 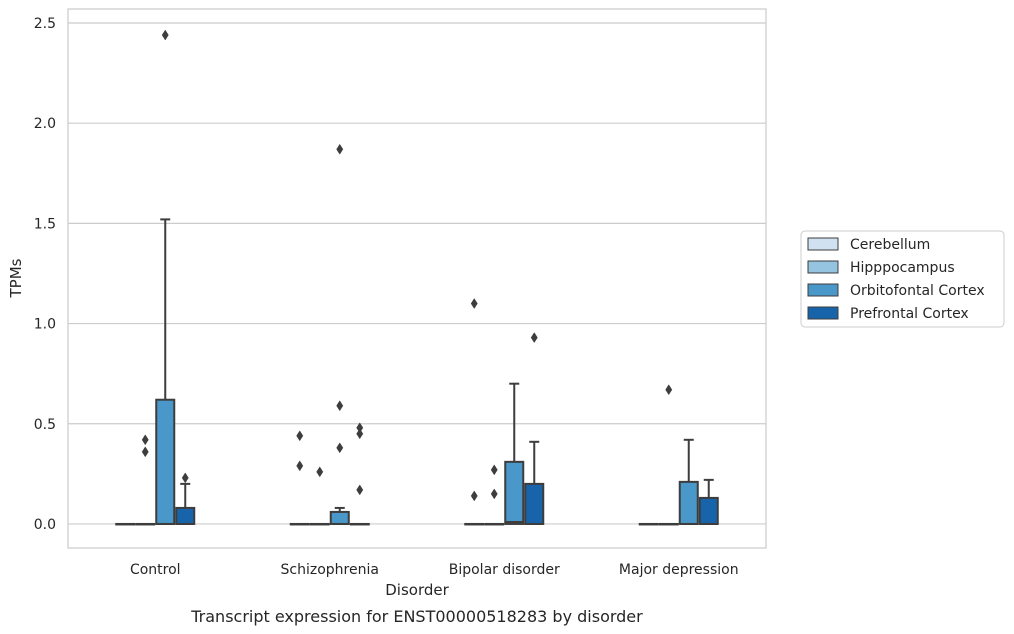 What do you see at coordinates (909, 314) in the screenshot?
I see `legend-label: Prefrontal Cortex` at bounding box center [909, 314].